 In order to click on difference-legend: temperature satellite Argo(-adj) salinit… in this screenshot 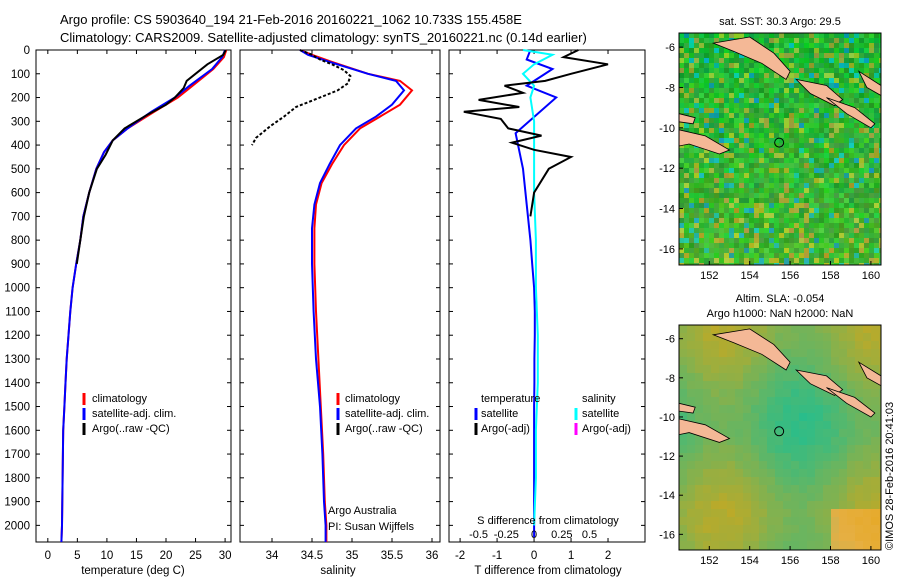, I will do `click(552, 414)`.